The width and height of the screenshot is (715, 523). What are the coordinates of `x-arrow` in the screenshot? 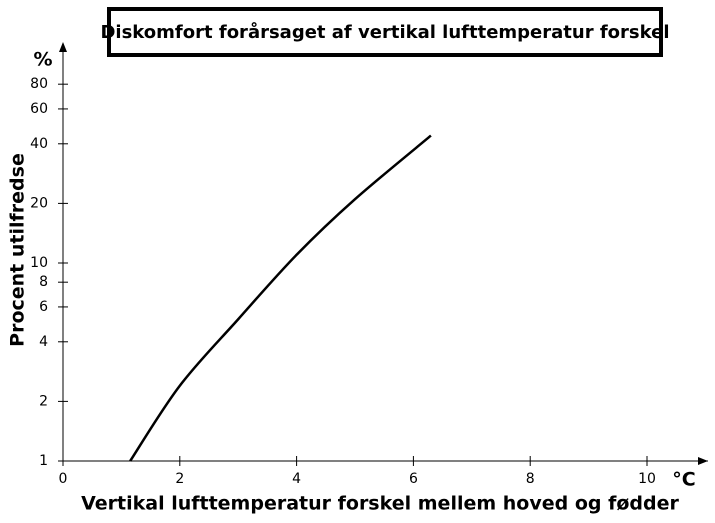 It's located at (703, 461).